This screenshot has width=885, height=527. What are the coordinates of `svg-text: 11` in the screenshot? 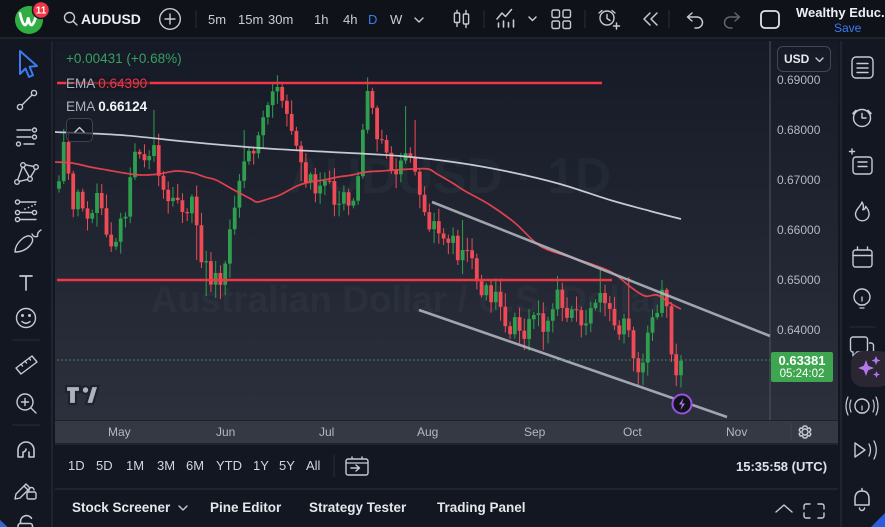 It's located at (41, 11).